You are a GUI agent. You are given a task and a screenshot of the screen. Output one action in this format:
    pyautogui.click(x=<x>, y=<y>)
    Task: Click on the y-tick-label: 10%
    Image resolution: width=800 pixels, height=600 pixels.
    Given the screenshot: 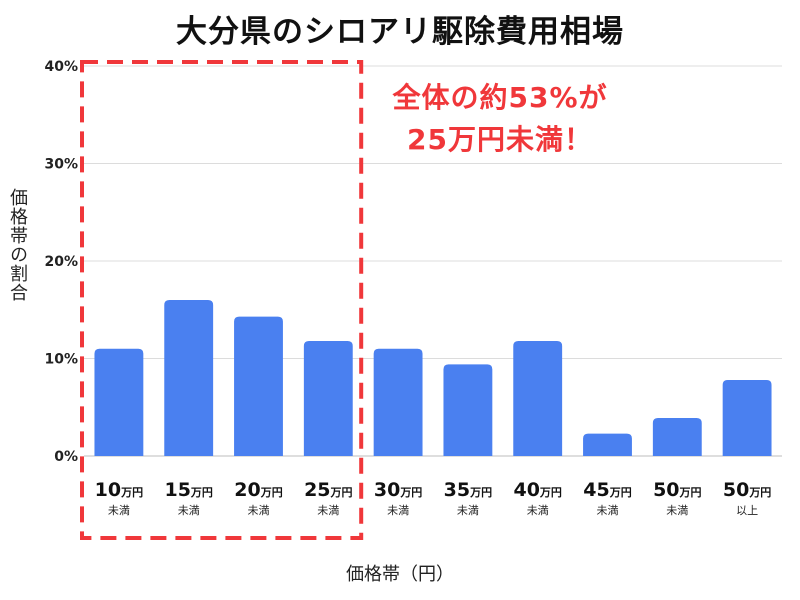 What is the action you would take?
    pyautogui.click(x=61, y=360)
    